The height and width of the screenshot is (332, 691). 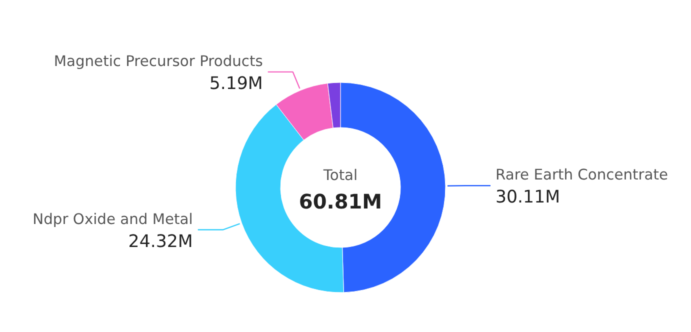 I want to click on text: Total, so click(x=340, y=175).